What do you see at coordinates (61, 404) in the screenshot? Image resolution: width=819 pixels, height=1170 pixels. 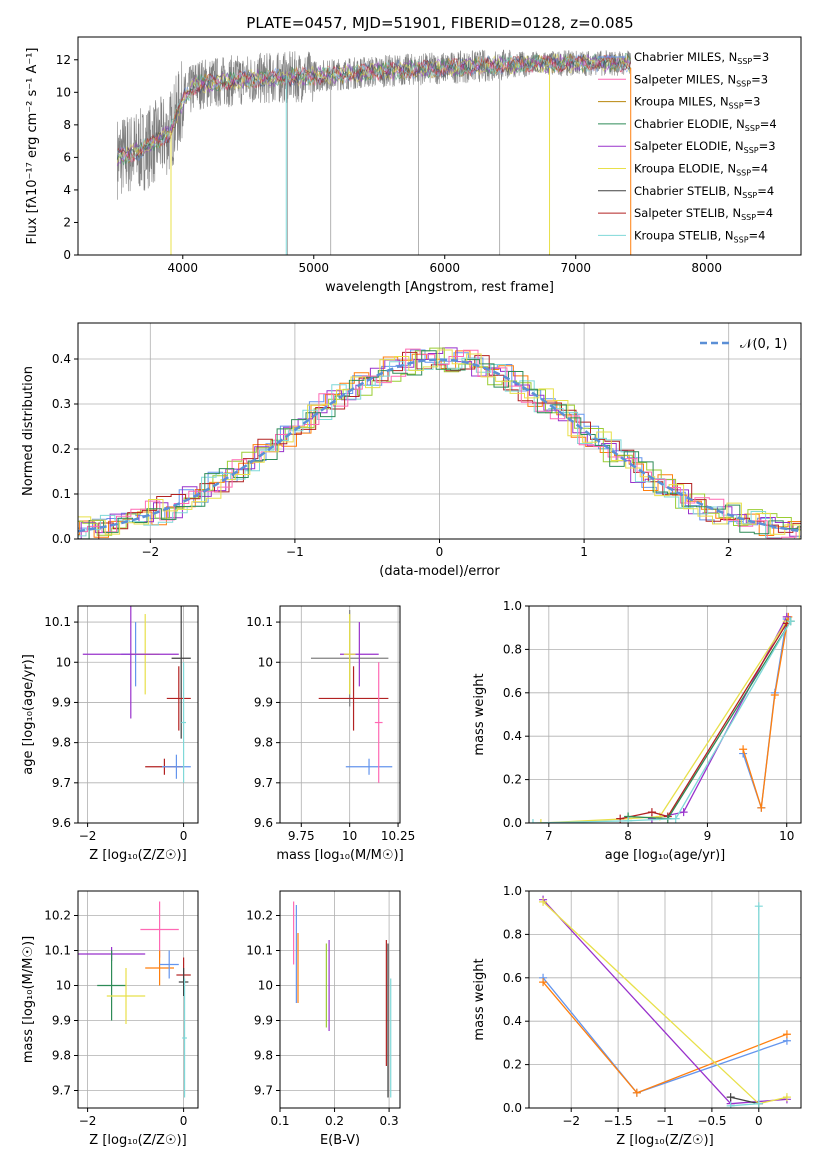 I see `y-tick-label: 0.3` at bounding box center [61, 404].